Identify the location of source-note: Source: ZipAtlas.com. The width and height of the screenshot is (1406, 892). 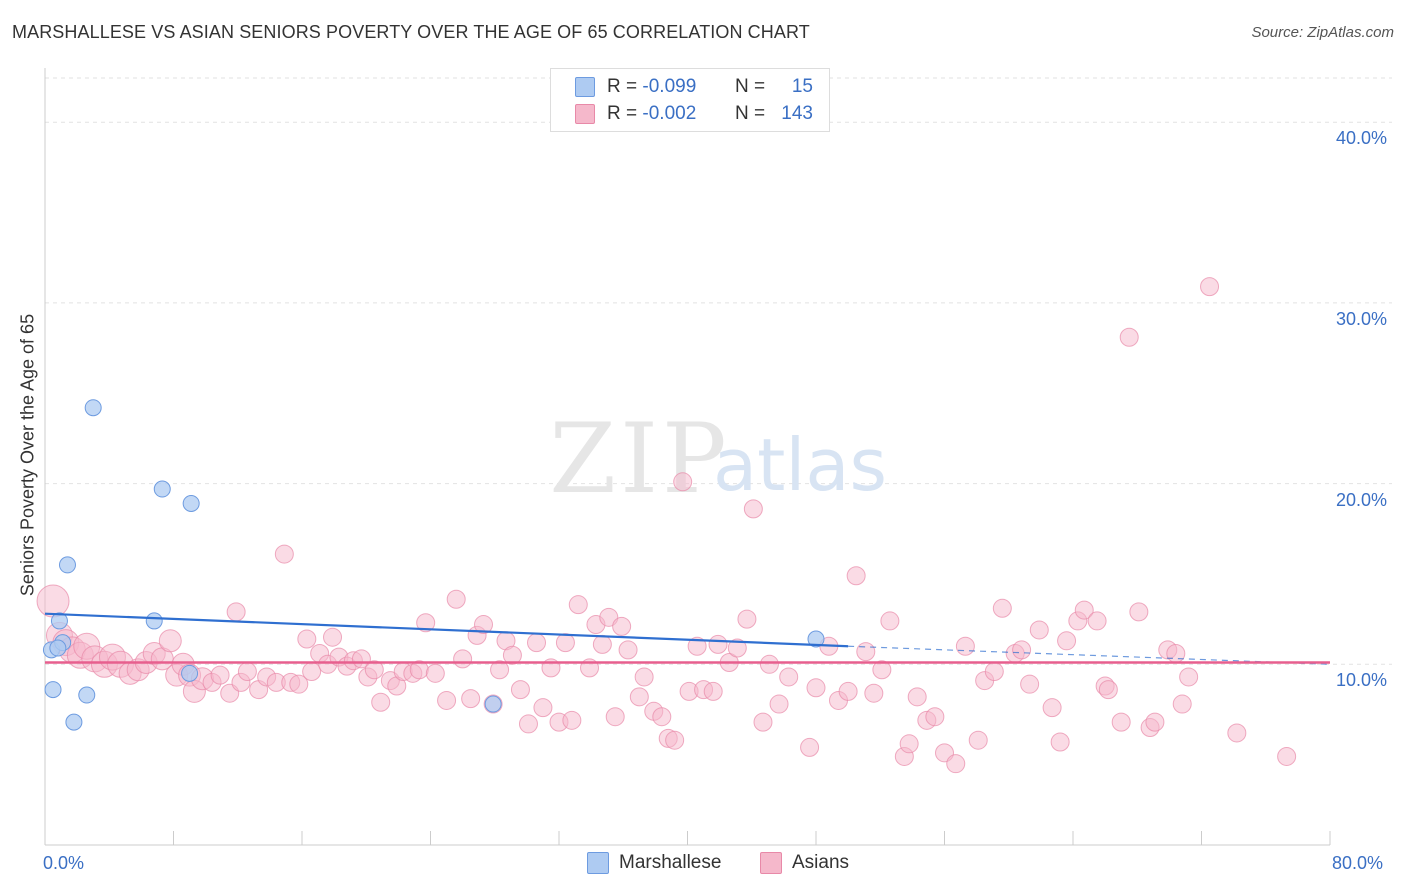
(1322, 32).